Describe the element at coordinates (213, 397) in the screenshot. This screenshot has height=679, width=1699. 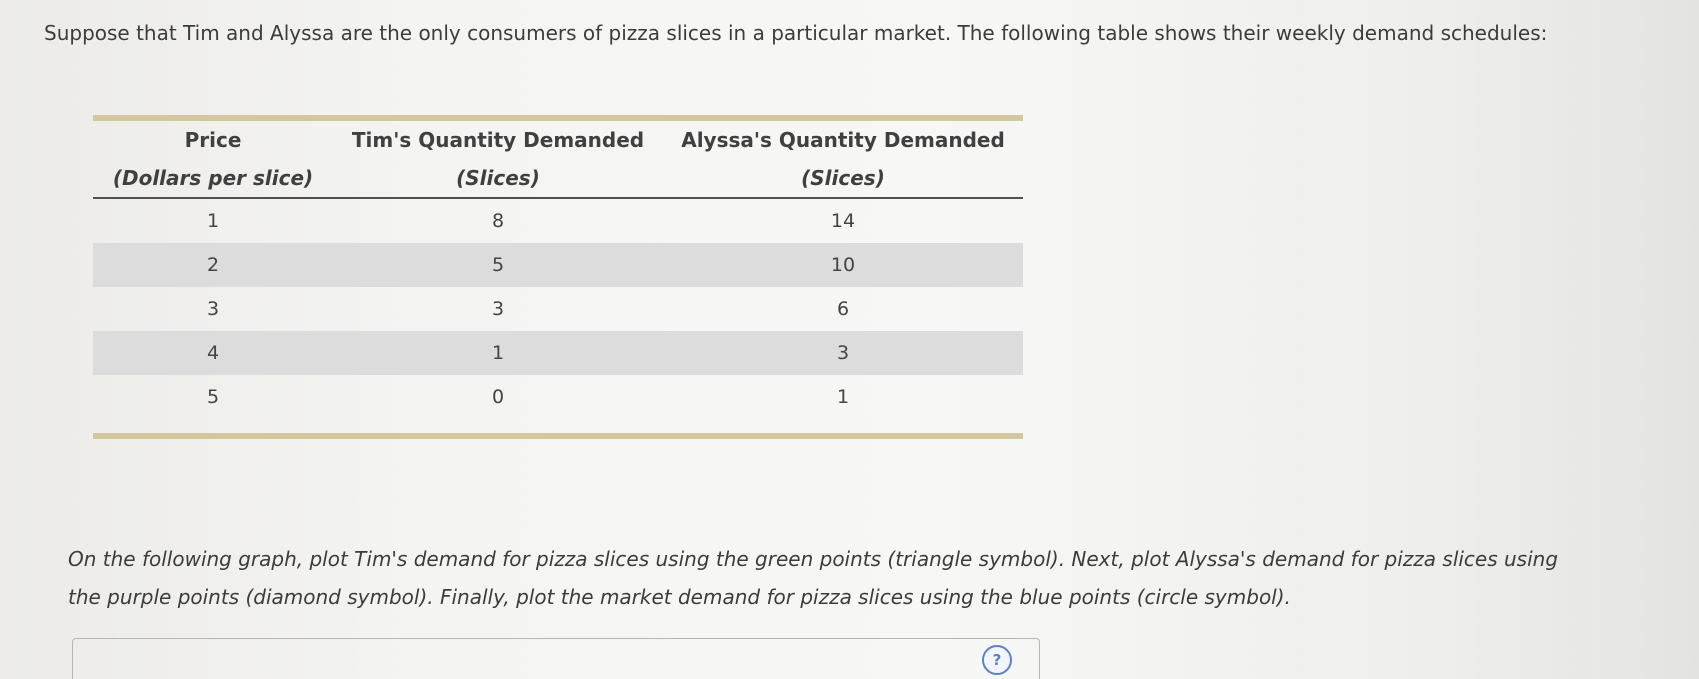
I see `cell-price: 5` at that location.